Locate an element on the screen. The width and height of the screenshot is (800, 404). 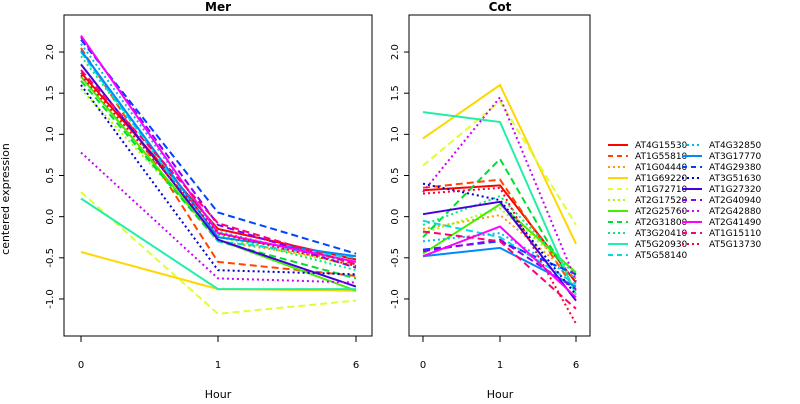
series-line-cot-AT3G20410 is located at coordinates (499, 235).